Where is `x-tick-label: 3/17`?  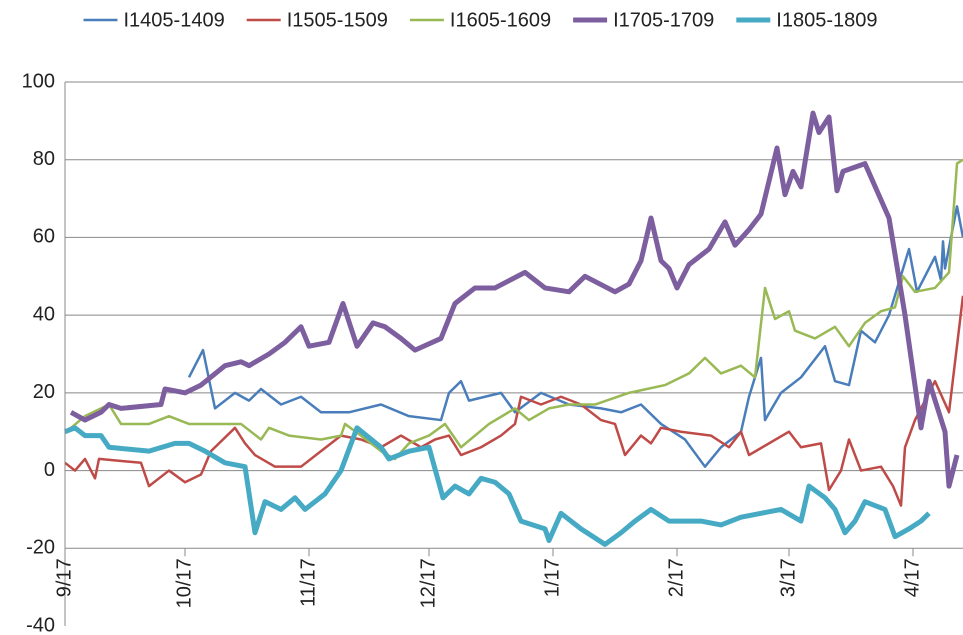 x-tick-label: 3/17 is located at coordinates (788, 577).